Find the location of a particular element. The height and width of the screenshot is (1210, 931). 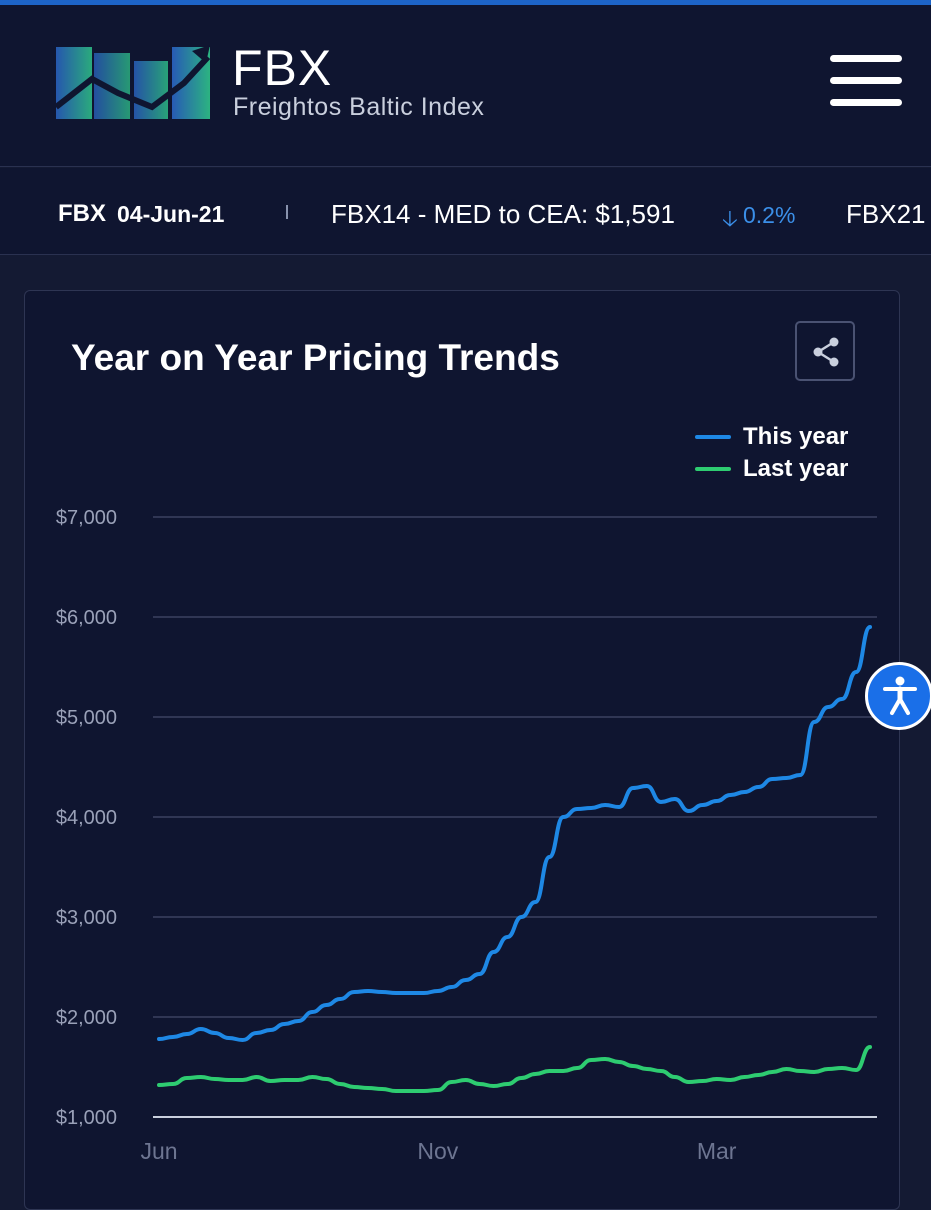

arrow-down-icon: 🡣 is located at coordinates (730, 218).